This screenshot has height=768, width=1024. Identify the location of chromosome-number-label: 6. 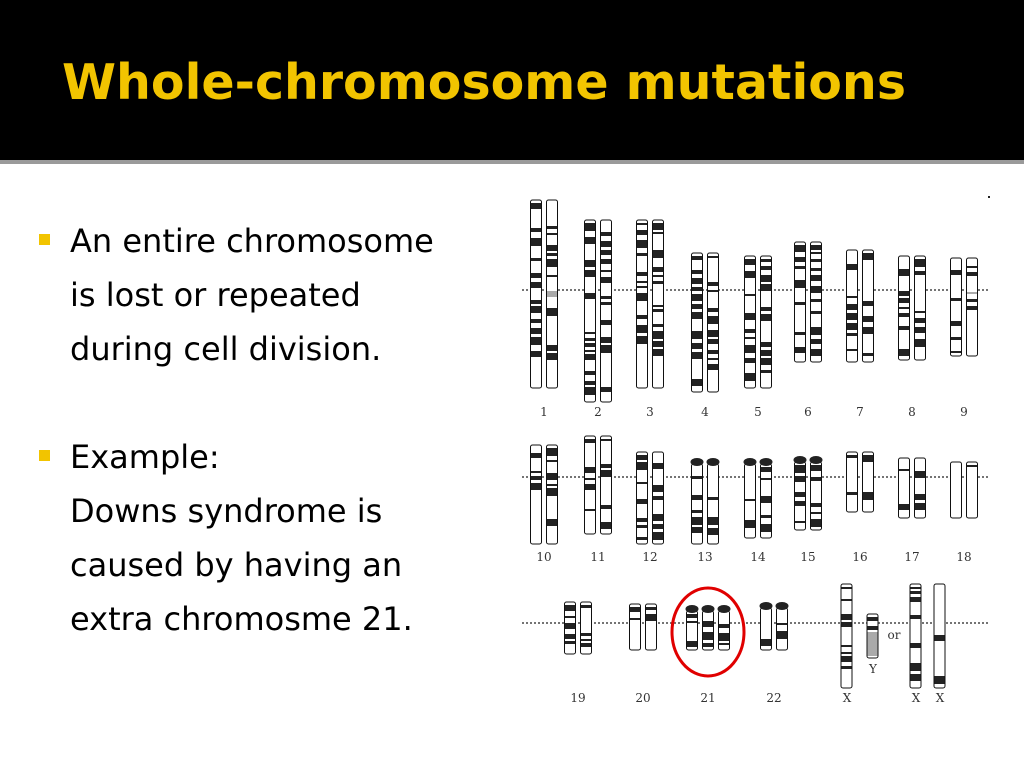
(808, 412).